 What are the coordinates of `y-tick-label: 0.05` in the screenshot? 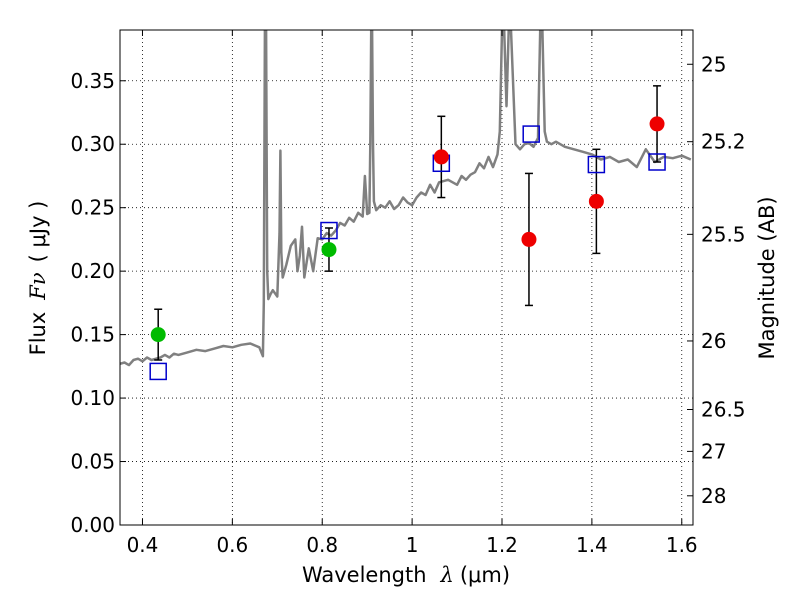 It's located at (92, 462).